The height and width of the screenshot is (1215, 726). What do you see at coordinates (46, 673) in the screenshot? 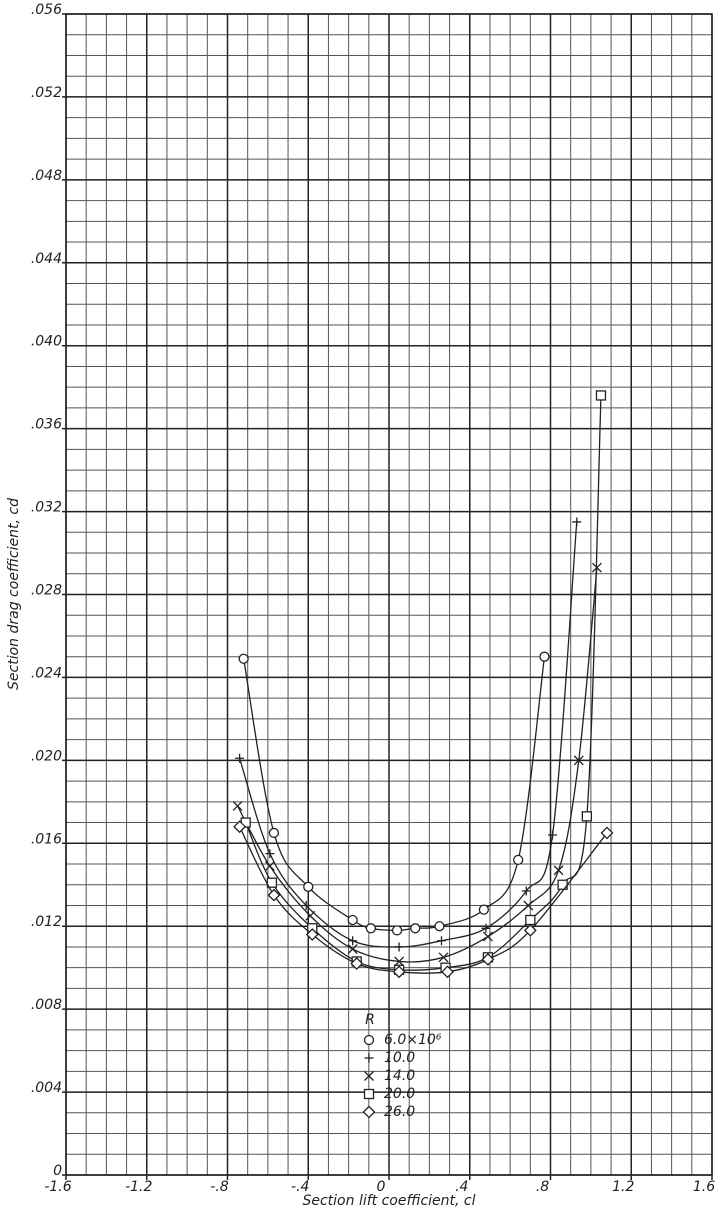
I see `y-tick-label: .024` at bounding box center [46, 673].